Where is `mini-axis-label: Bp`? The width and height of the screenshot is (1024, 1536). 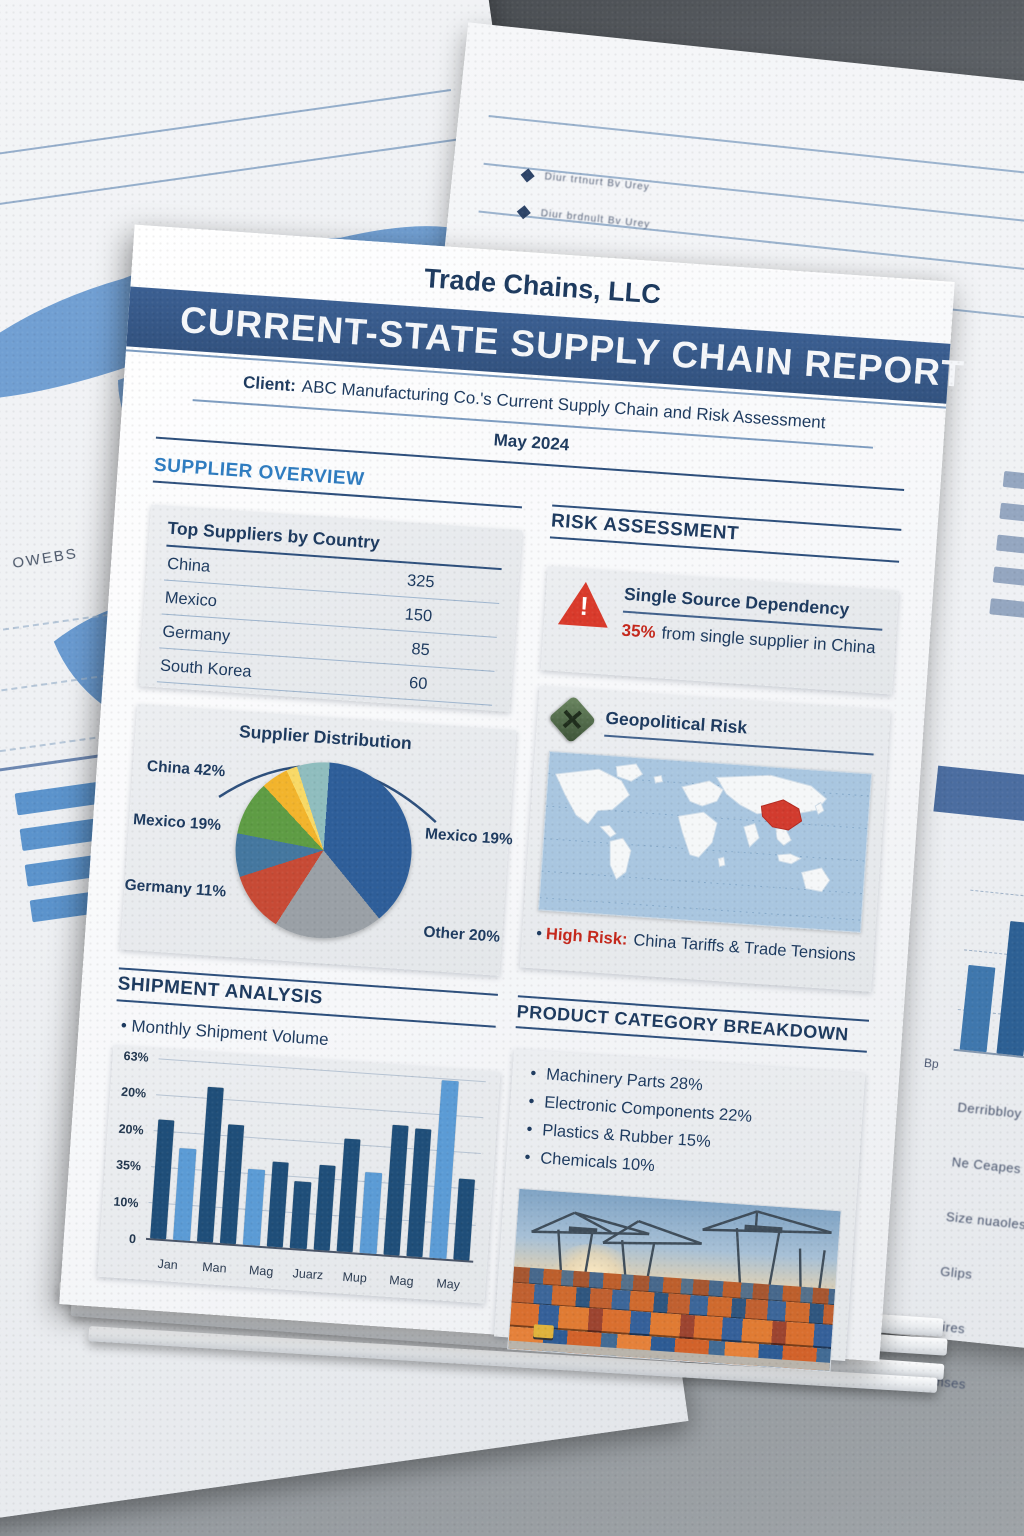 mini-axis-label: Bp is located at coordinates (931, 1063).